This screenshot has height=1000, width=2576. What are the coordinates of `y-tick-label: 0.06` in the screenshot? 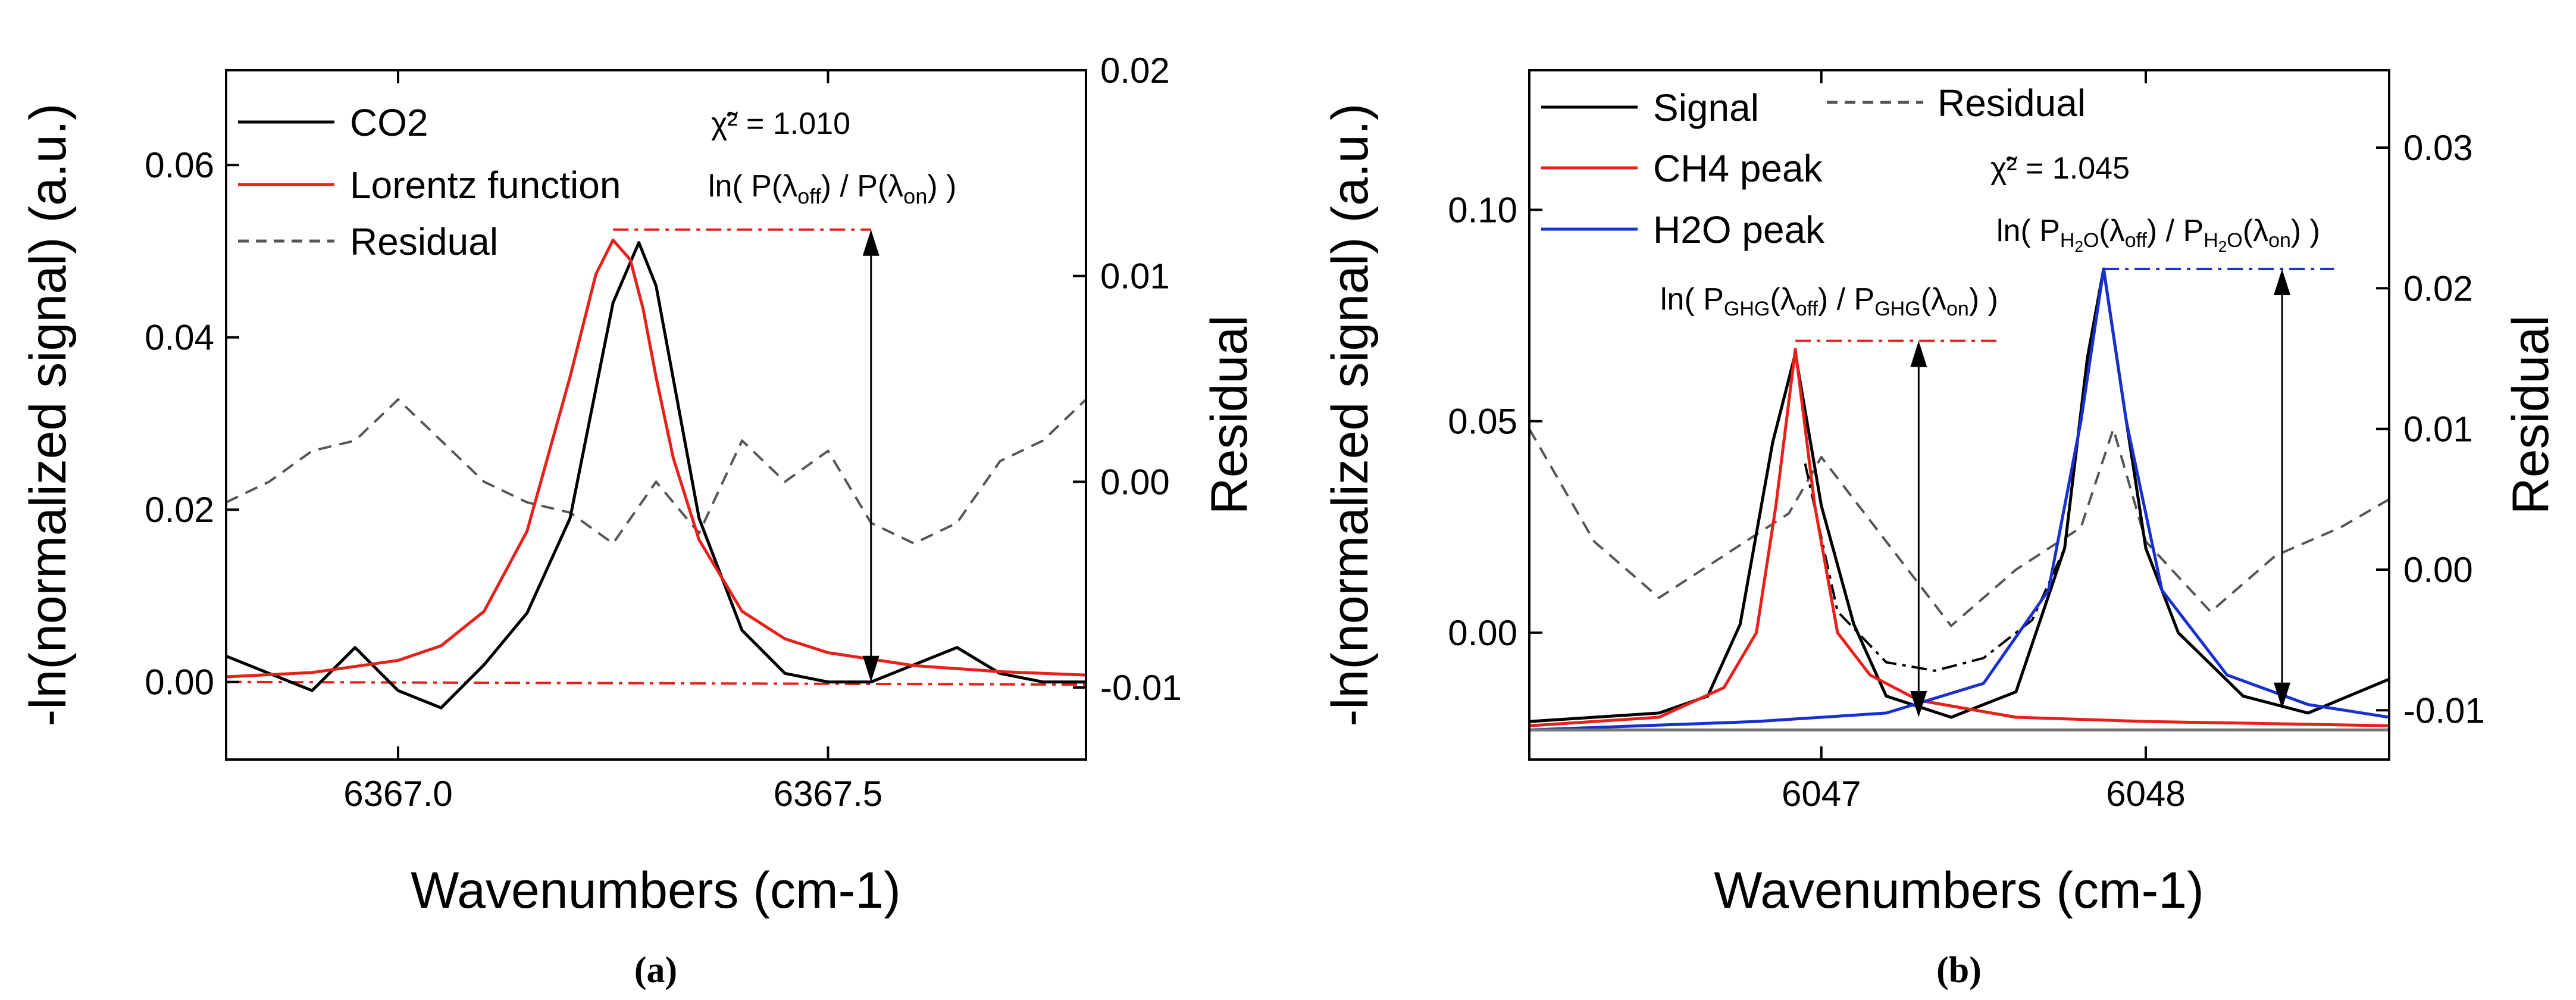 It's located at (179, 165).